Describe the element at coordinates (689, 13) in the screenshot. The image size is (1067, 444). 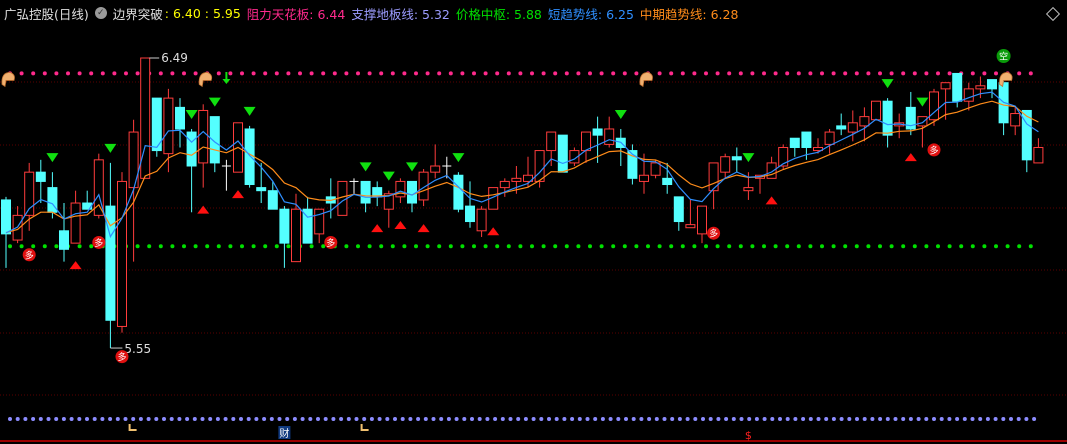
I see `mid-trend-legend: 中期趋势线: 6.28` at that location.